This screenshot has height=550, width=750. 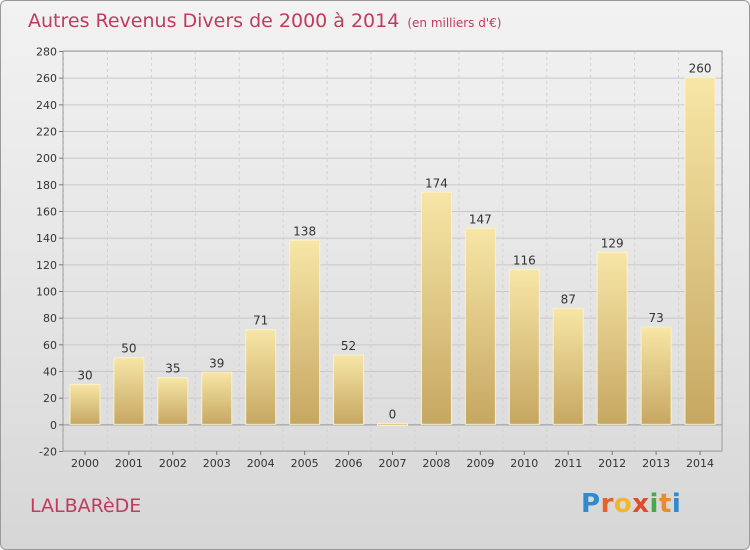 What do you see at coordinates (436, 463) in the screenshot?
I see `x-tick-label: 2008` at bounding box center [436, 463].